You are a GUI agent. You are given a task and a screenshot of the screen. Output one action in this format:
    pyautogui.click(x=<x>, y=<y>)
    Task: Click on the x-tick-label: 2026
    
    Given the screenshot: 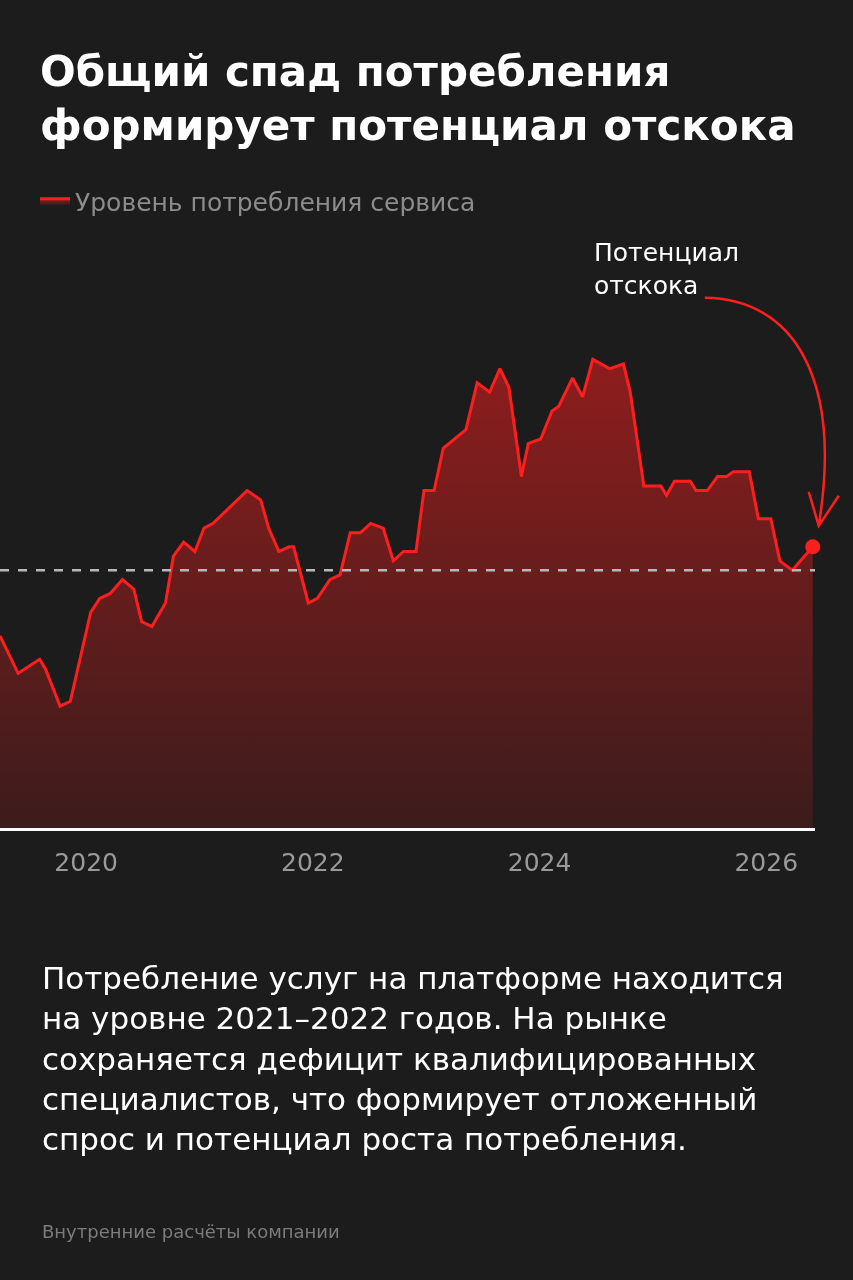 What is the action you would take?
    pyautogui.click(x=766, y=862)
    